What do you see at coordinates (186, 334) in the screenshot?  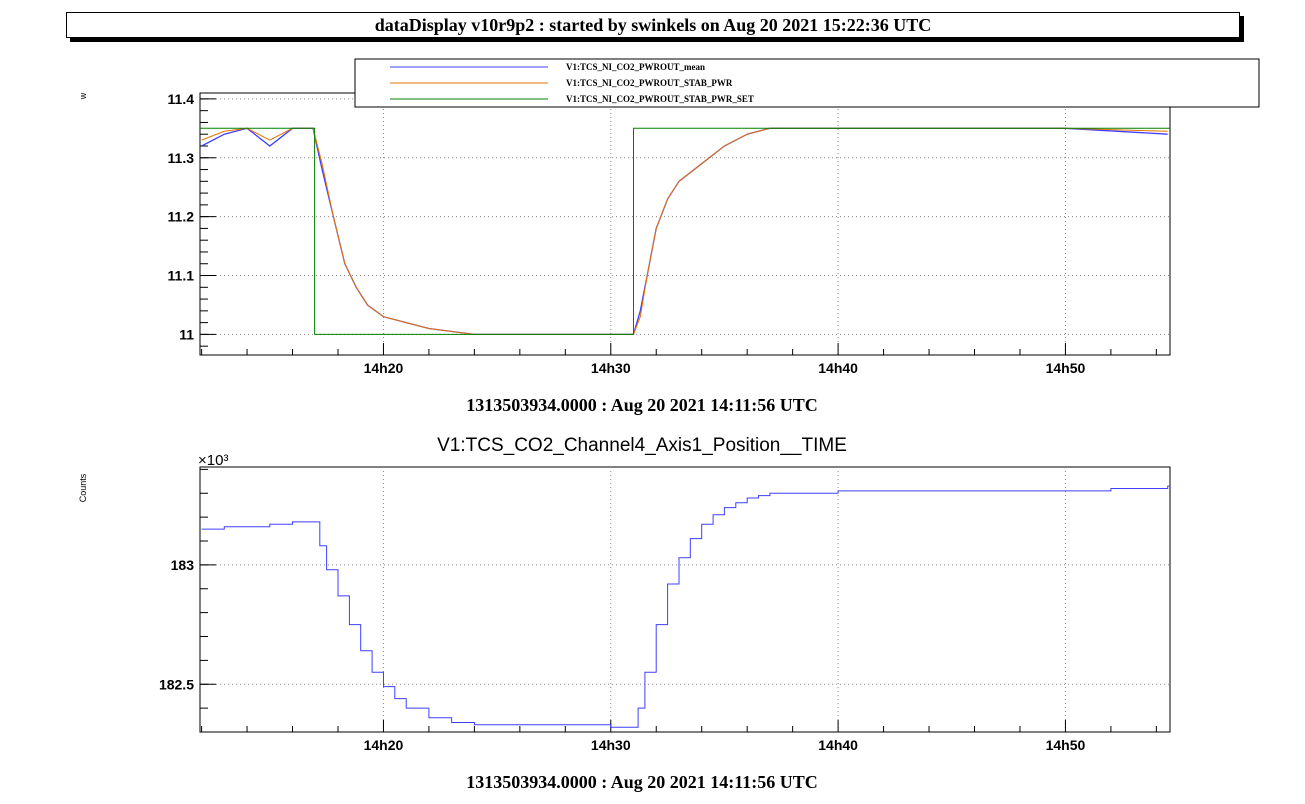 I see `top-ytick-label: 11` at bounding box center [186, 334].